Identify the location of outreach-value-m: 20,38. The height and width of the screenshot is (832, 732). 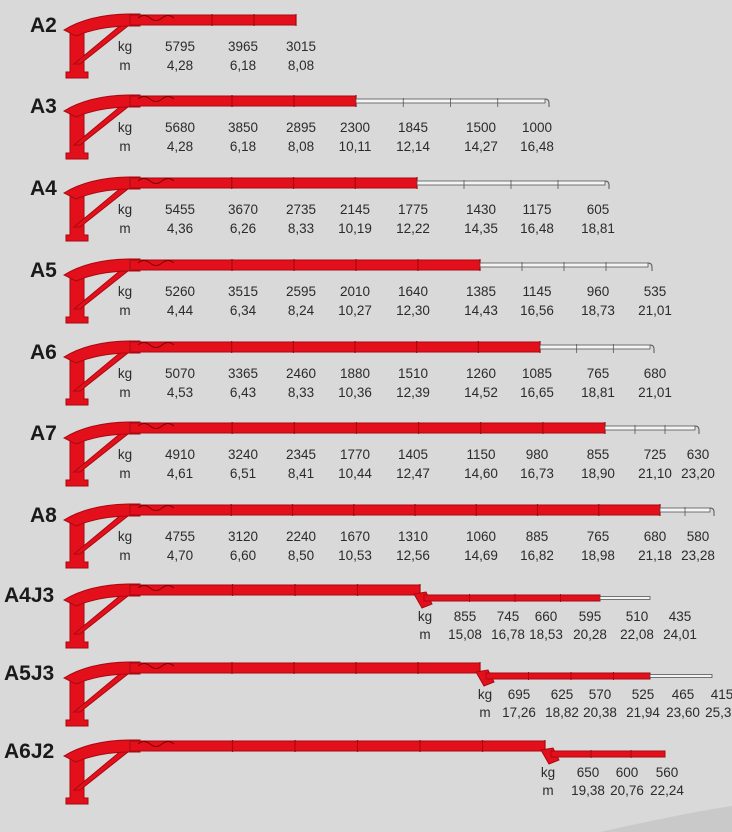
(600, 712).